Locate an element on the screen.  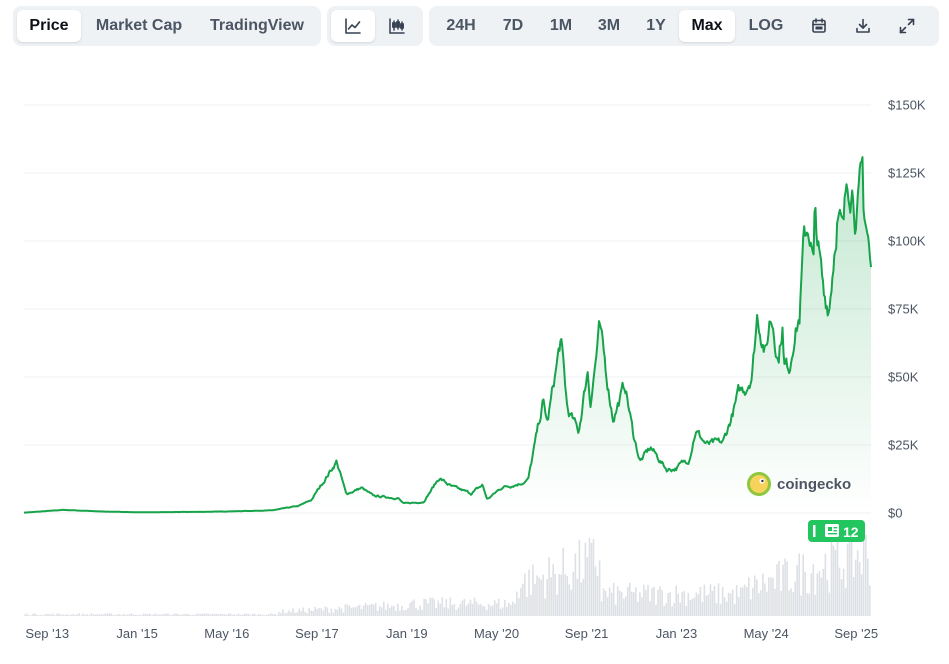
download-icon is located at coordinates (863, 26).